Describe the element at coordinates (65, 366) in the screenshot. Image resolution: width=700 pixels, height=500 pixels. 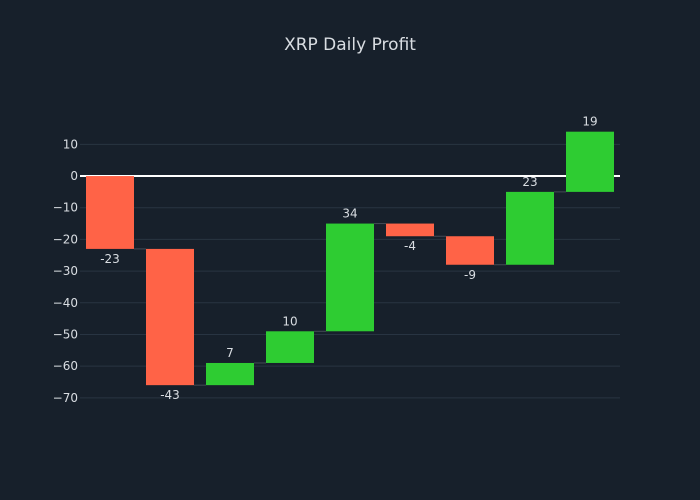
I see `y-tick-label: −60` at that location.